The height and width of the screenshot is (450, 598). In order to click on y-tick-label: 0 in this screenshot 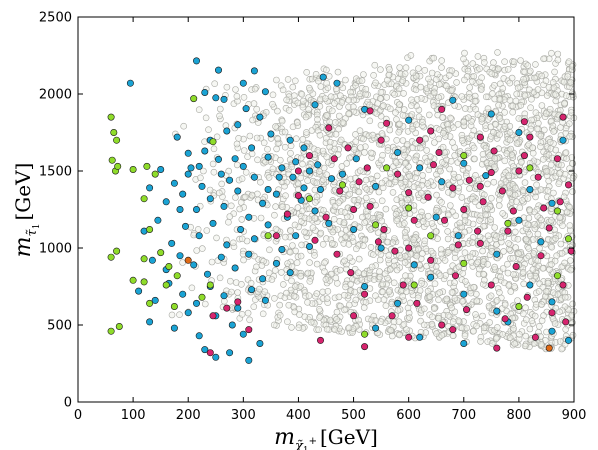, I will do `click(68, 403)`.